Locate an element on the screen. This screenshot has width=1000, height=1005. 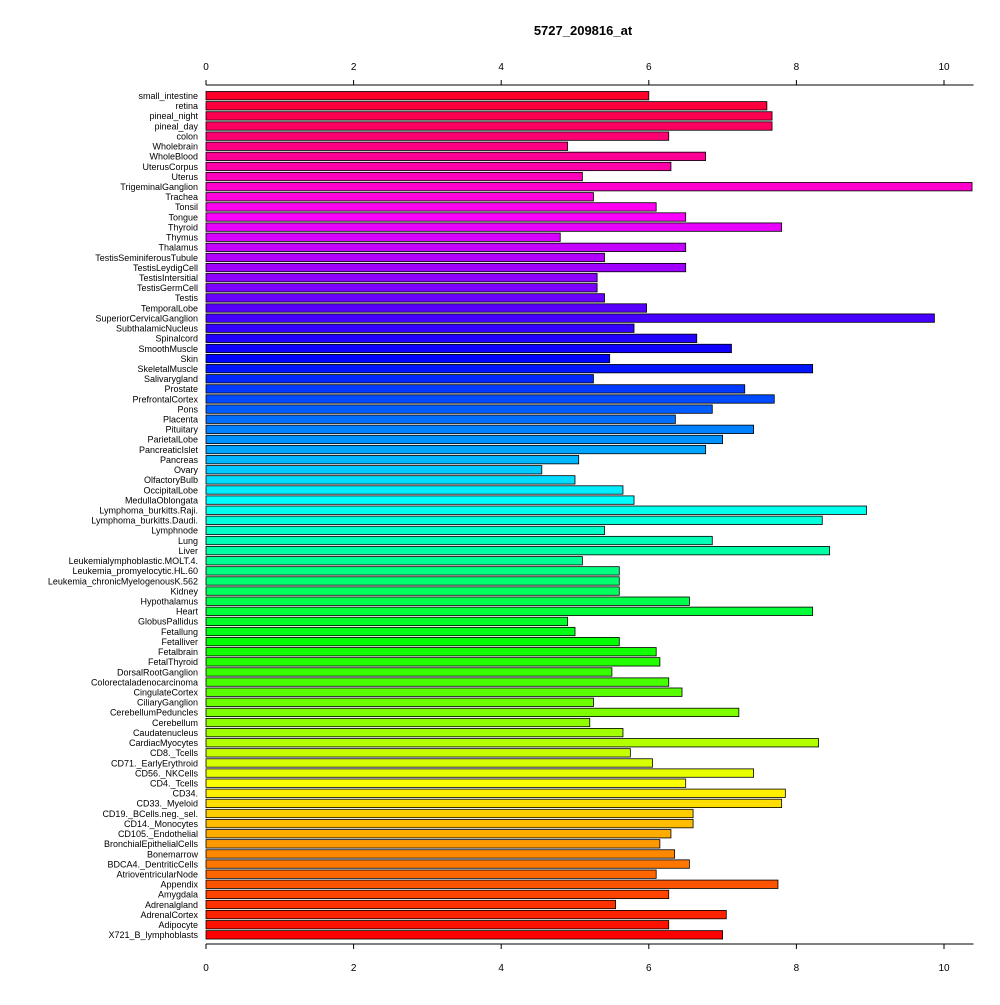
category-label: Fetalbrain is located at coordinates (178, 652).